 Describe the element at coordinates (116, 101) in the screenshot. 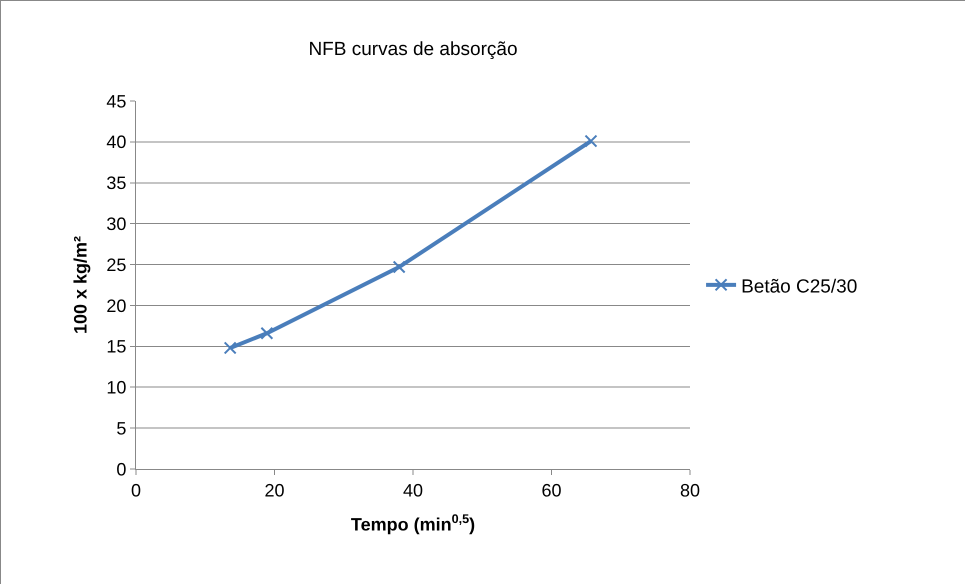

I see `y-tick-label: 45` at that location.